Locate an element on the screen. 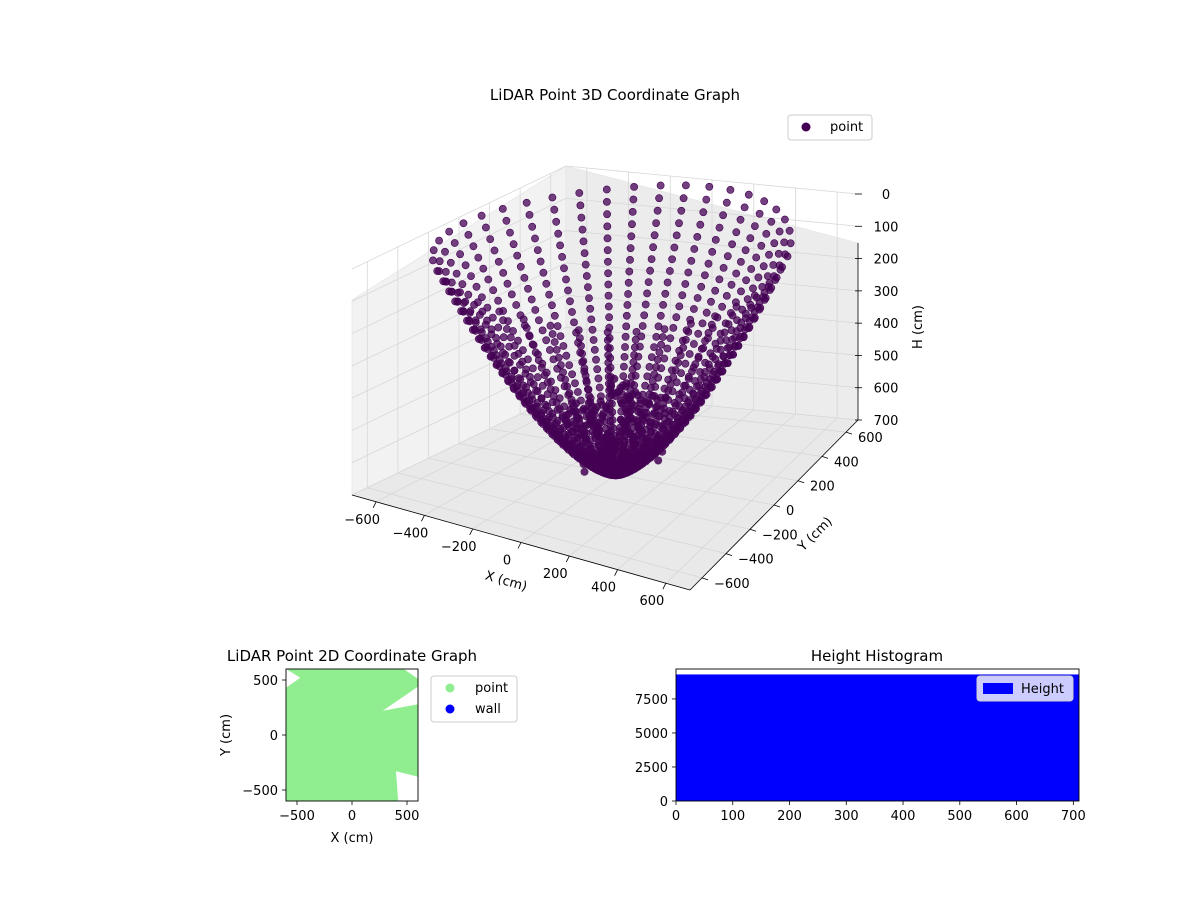  x-tick-label-3d: 400 is located at coordinates (603, 588).